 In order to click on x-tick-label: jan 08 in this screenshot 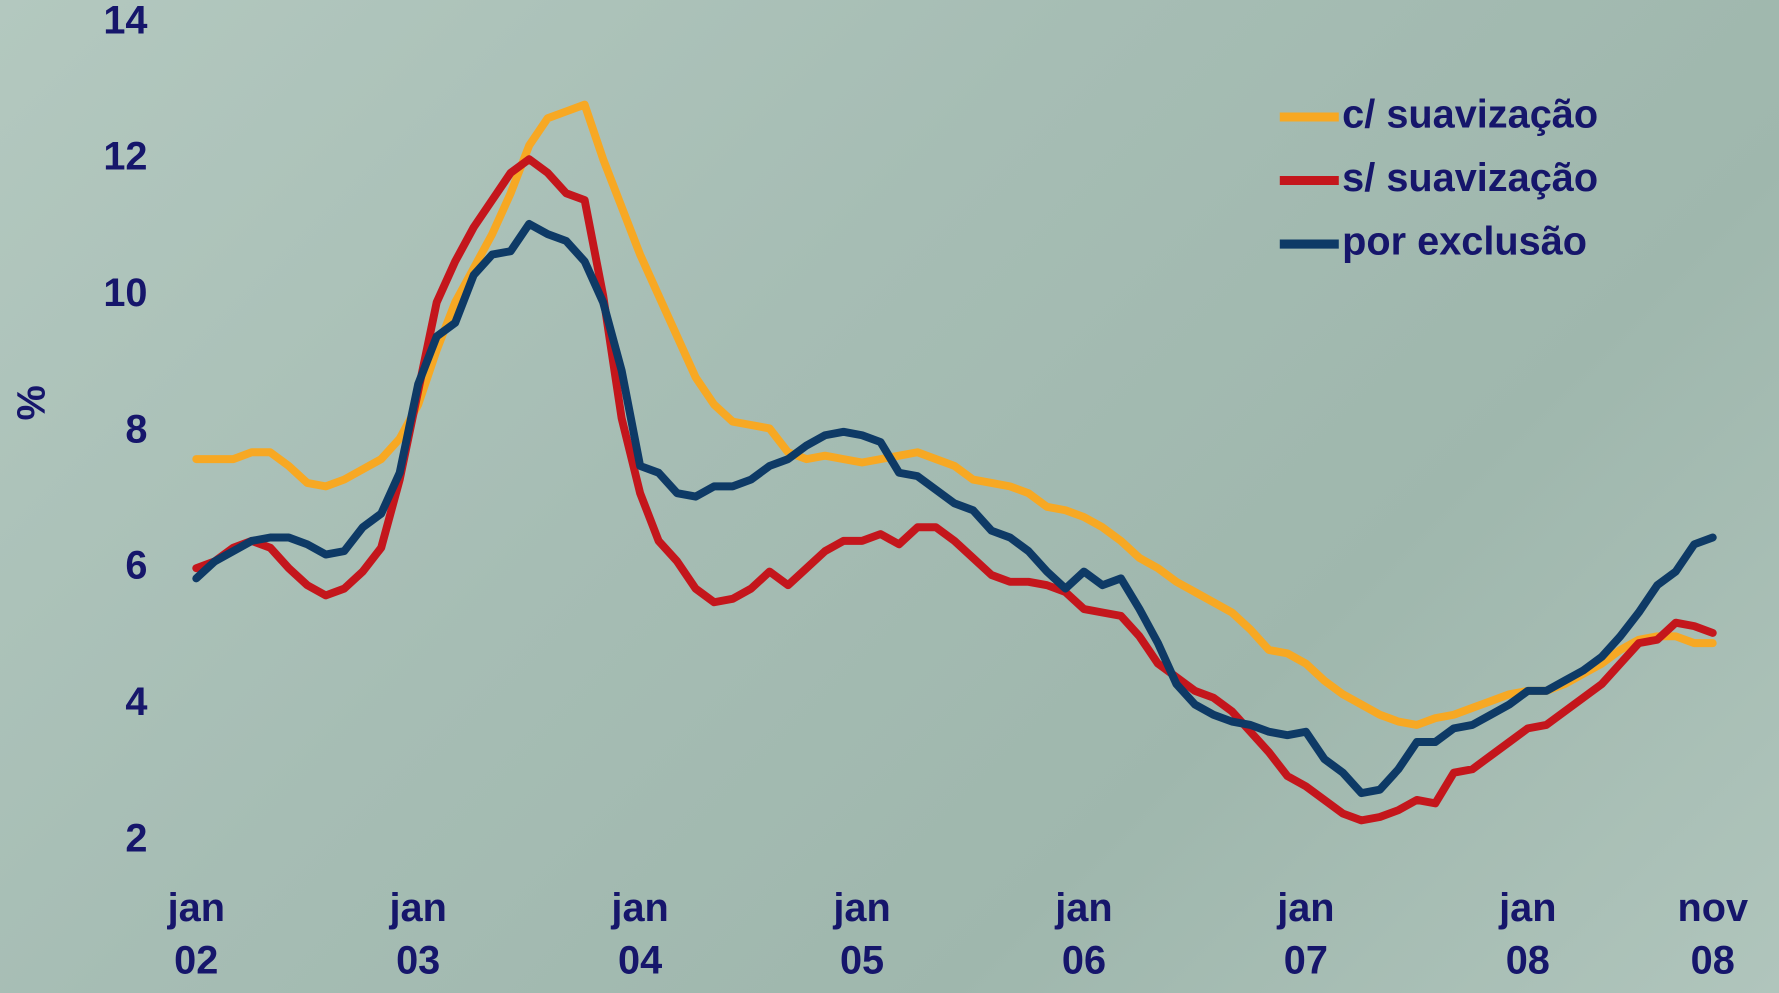, I will do `click(1527, 935)`.